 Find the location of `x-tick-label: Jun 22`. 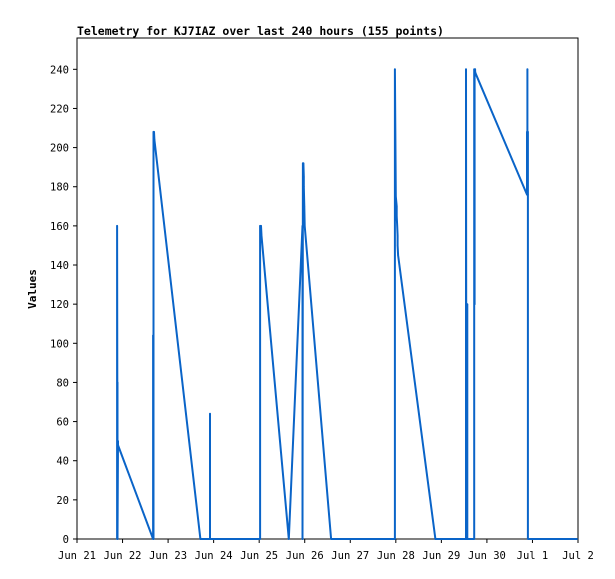

x-tick-label: Jun 22 is located at coordinates (123, 556).